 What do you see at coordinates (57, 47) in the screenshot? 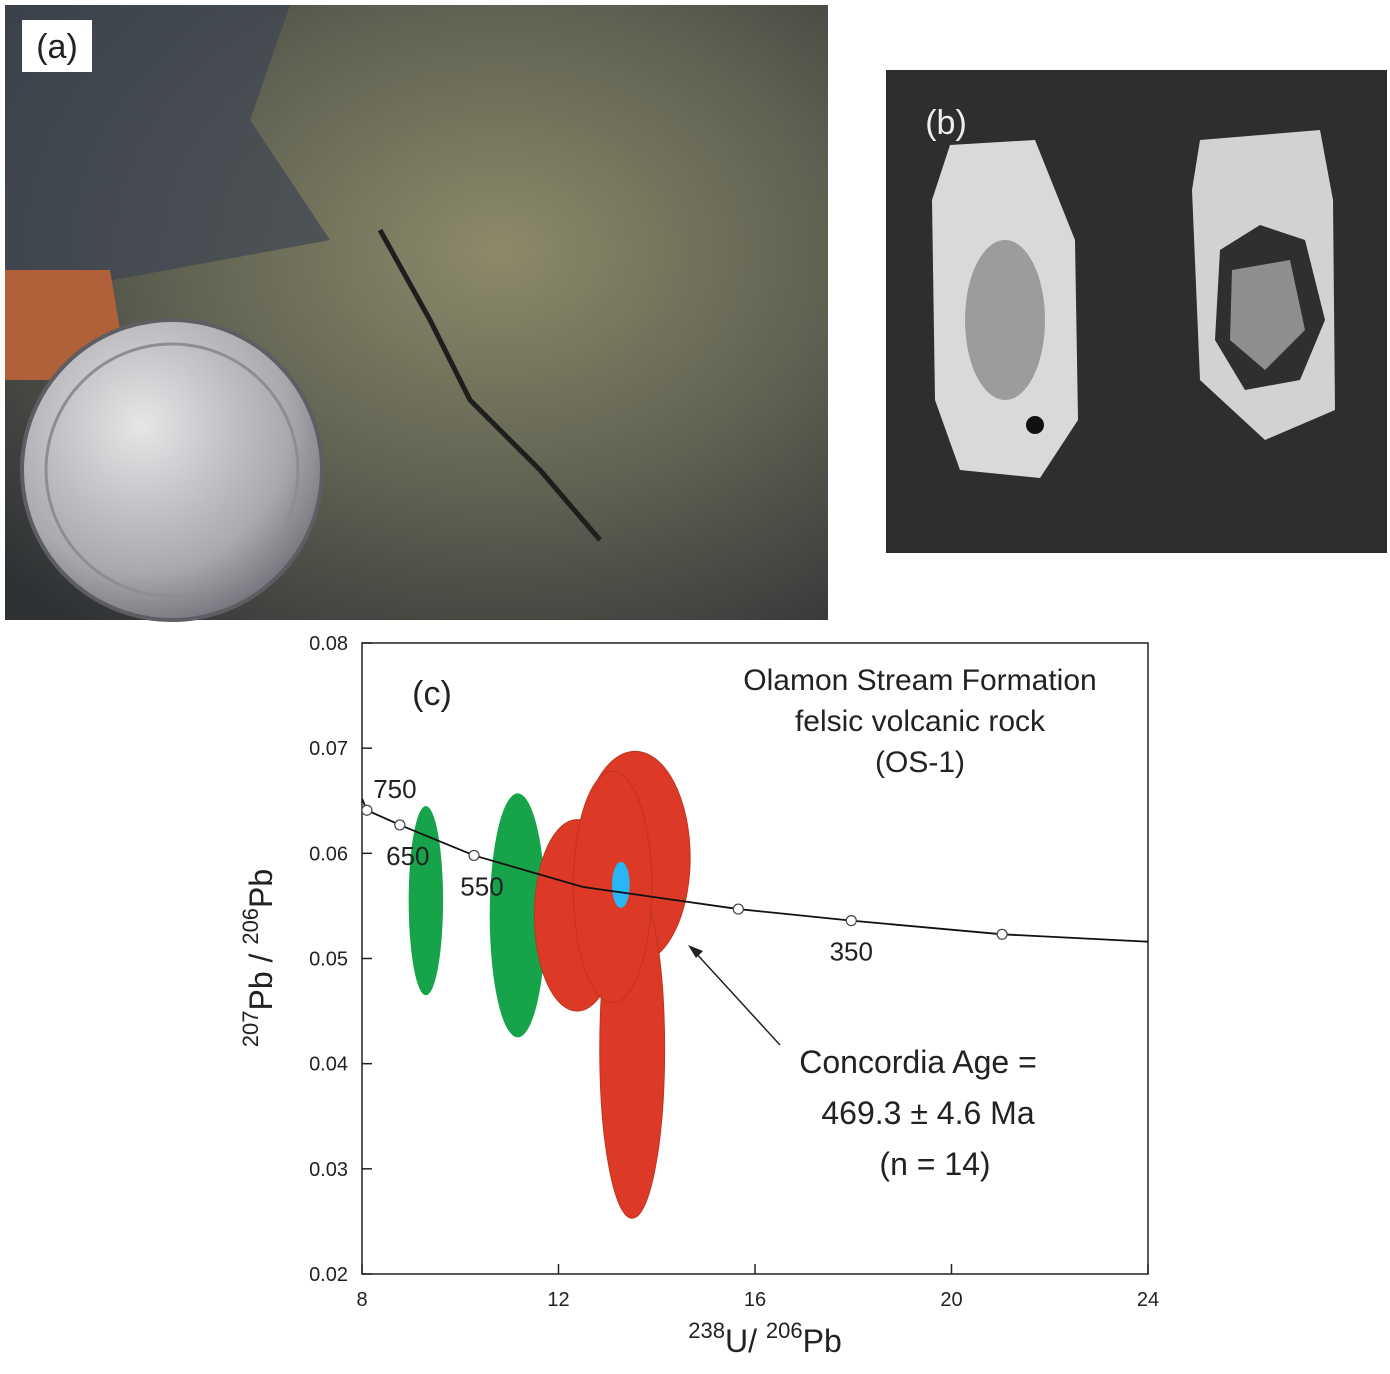
I see `panel-label: (a)` at bounding box center [57, 47].